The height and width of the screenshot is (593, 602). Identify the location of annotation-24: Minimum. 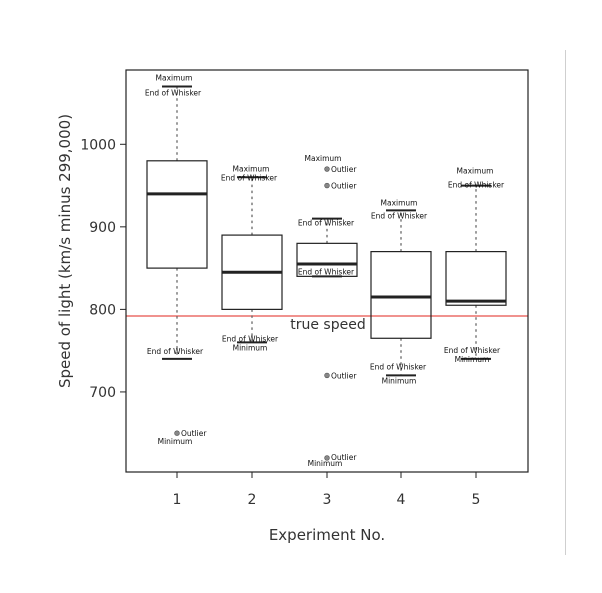
(472, 359).